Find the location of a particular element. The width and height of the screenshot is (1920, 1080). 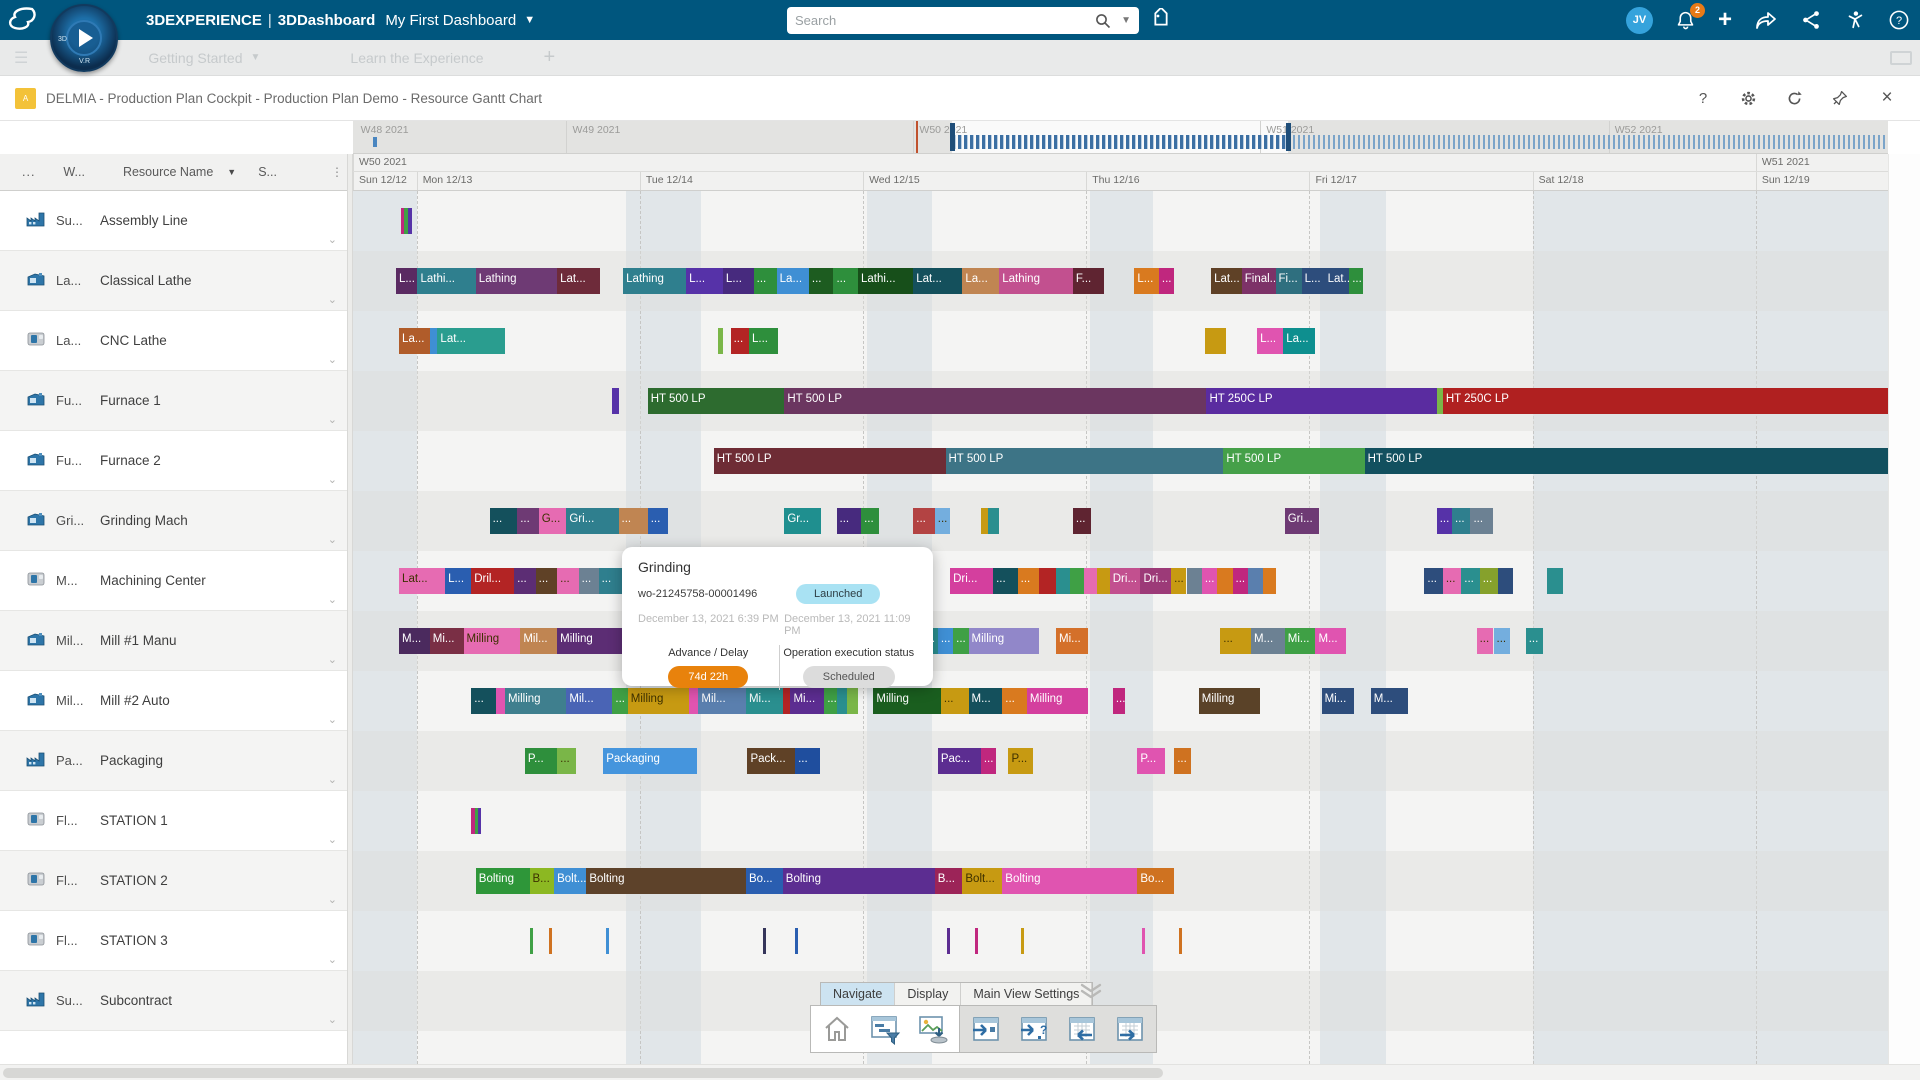

horizontal-scrollbar-thumb is located at coordinates (583, 1073).